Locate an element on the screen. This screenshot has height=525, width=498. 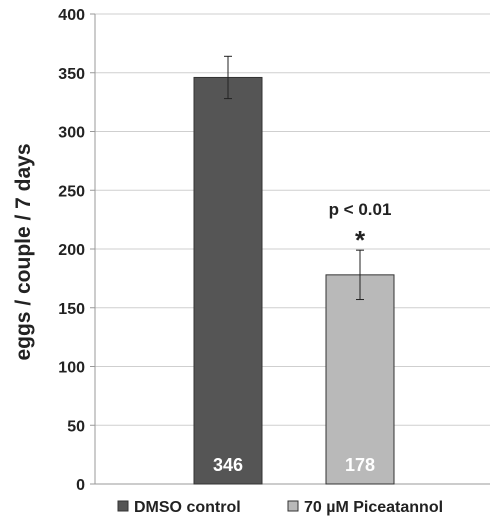
y-tick-label: 100 is located at coordinates (71, 368).